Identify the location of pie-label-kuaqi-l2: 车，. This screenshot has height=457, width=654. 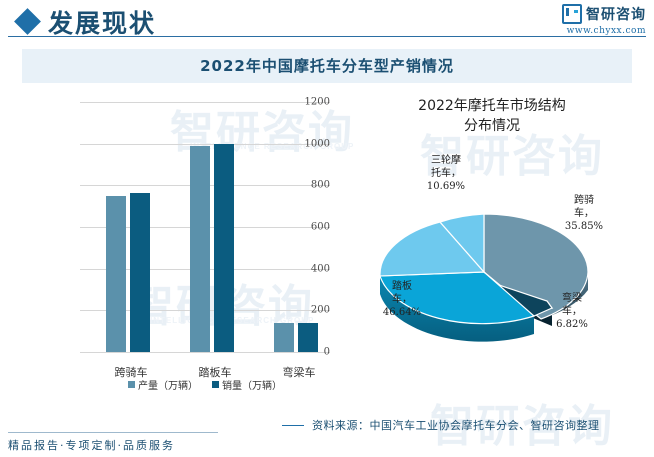
(584, 213).